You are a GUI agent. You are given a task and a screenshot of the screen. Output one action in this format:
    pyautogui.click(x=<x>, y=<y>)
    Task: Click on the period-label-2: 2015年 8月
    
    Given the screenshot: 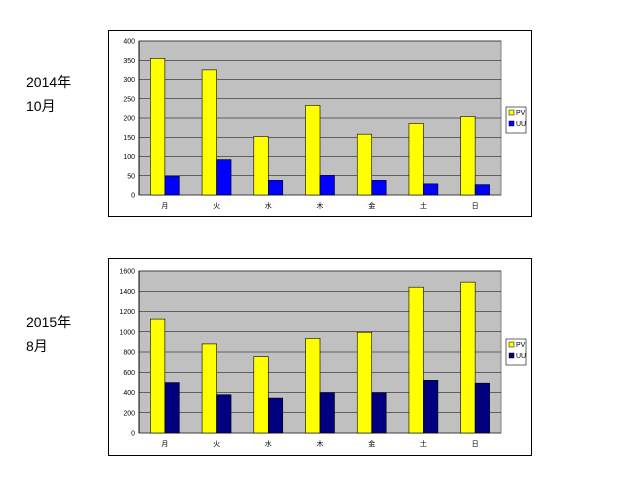 What is the action you would take?
    pyautogui.click(x=48, y=334)
    